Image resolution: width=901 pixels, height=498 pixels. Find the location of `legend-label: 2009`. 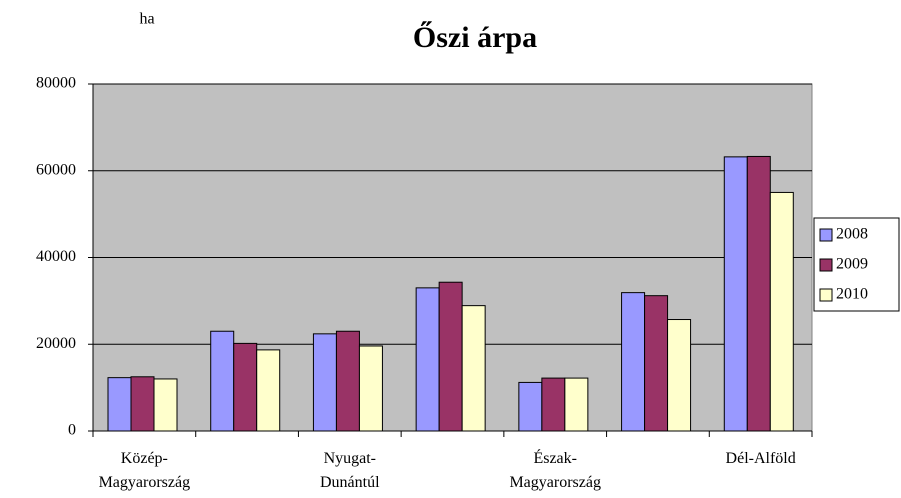

legend-label: 2009 is located at coordinates (852, 264).